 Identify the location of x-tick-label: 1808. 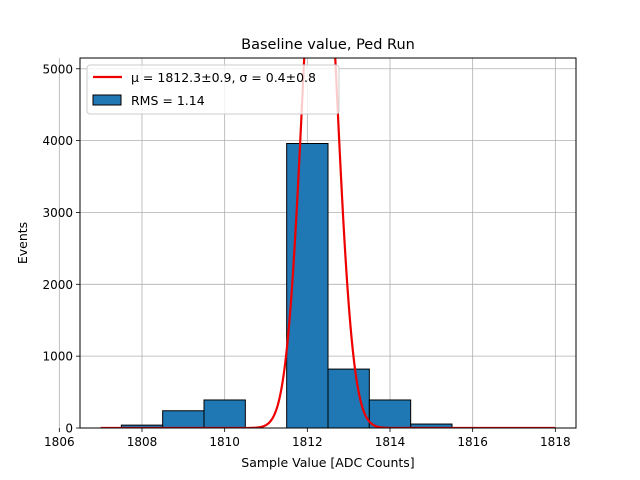
(142, 442).